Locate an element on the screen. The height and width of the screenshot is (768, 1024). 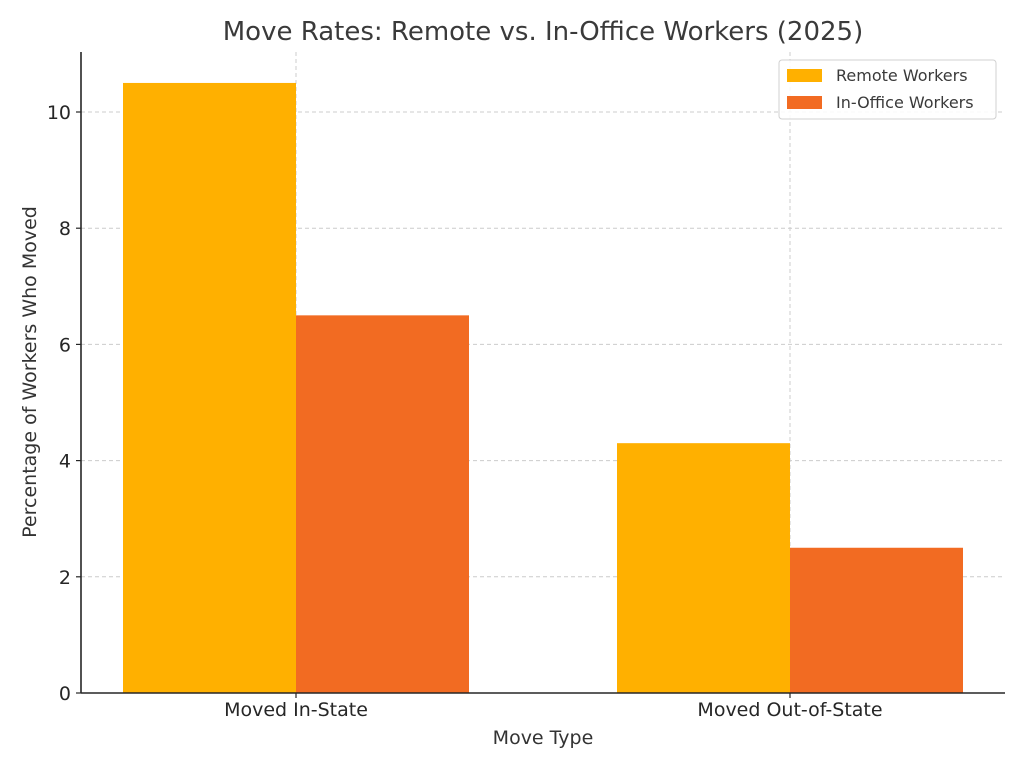
x-tick-label: Moved Out-of-State is located at coordinates (789, 710).